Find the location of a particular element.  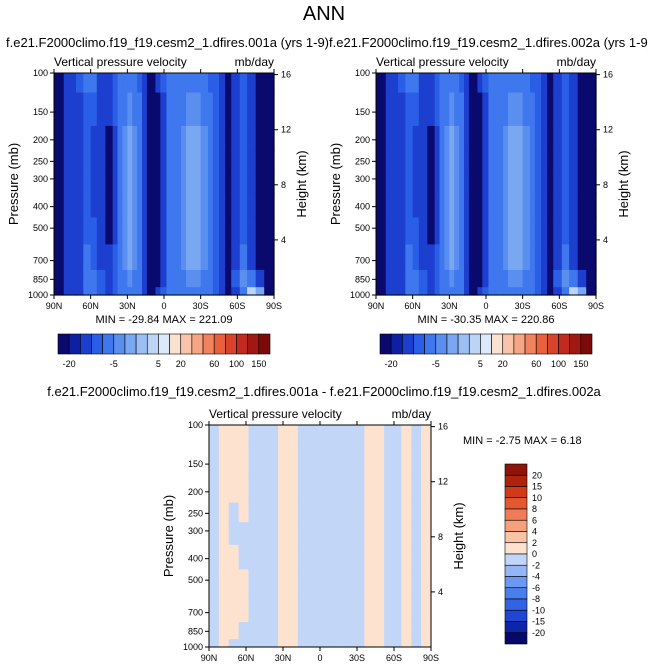

colorbar-tick-label: 20 is located at coordinates (537, 475).